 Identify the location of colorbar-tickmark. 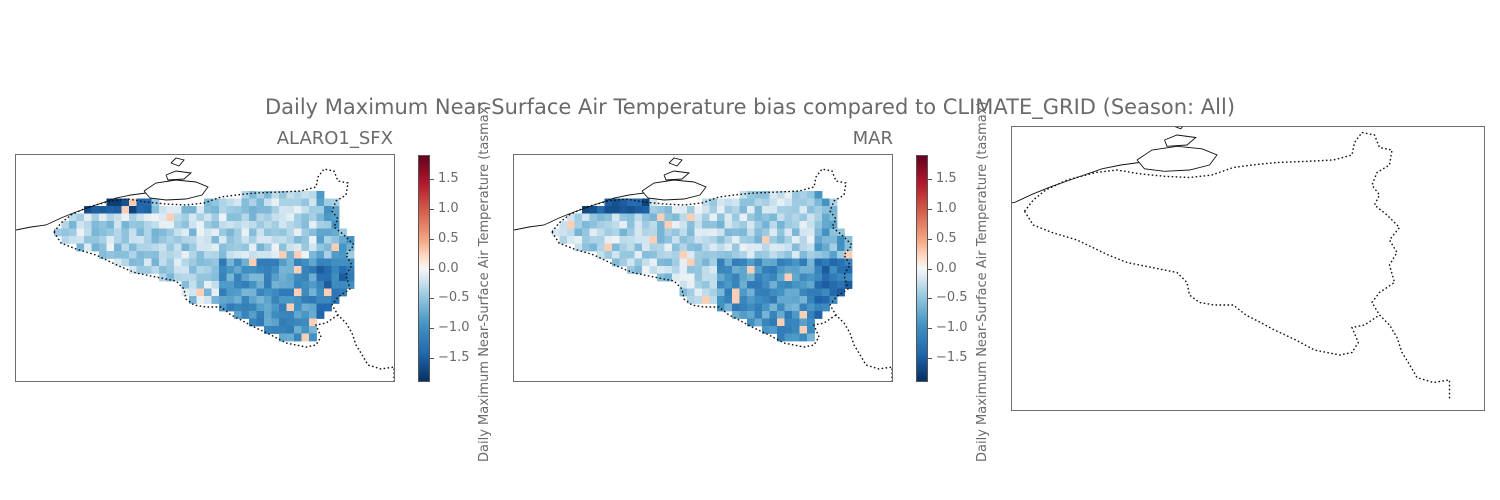
(432, 209).